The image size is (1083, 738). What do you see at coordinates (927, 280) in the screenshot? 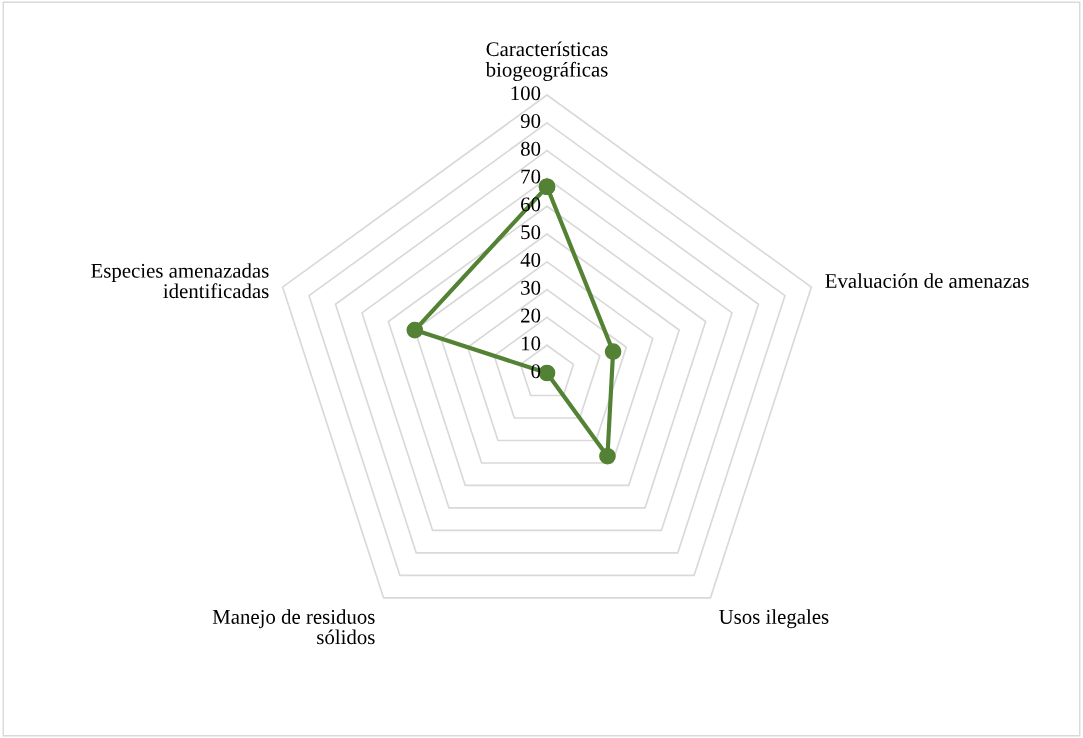
I see `spoke-label: Evaluación de amenazas` at bounding box center [927, 280].